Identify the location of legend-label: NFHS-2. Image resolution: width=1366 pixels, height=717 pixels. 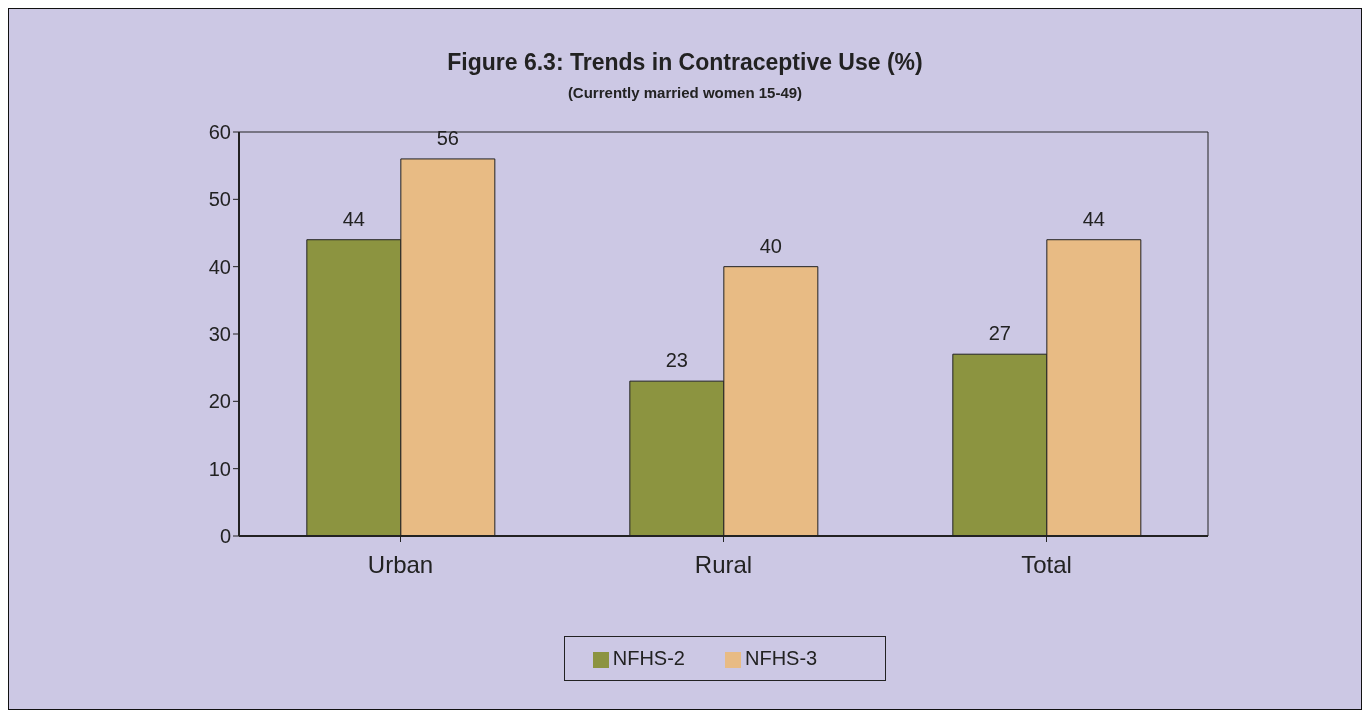
(648, 658).